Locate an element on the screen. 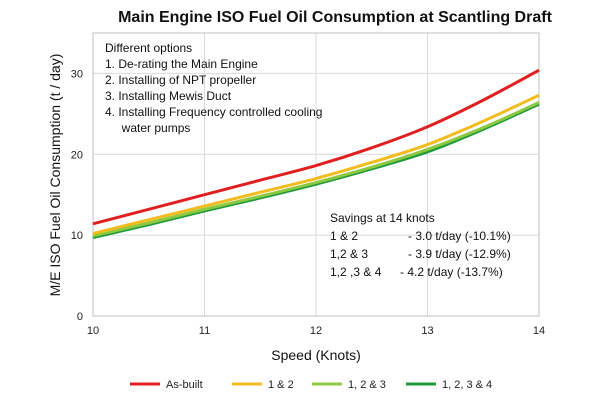 The width and height of the screenshot is (600, 405). option-item: 2. Installing of NPT propeller is located at coordinates (180, 80).